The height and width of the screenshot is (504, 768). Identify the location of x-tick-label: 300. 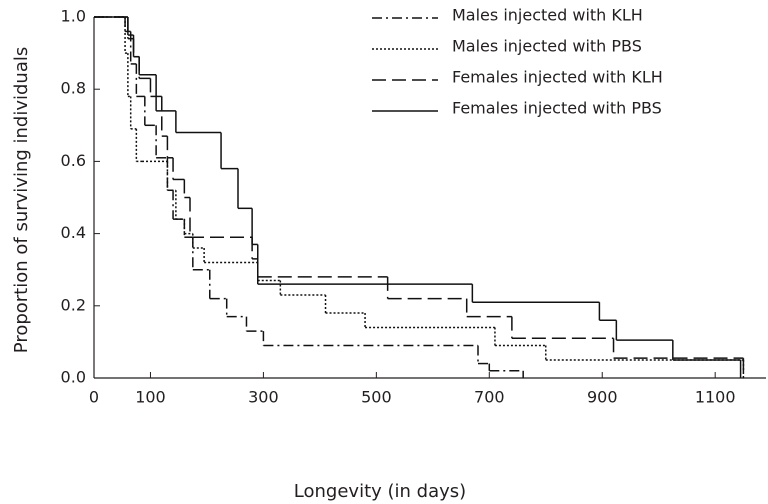
(263, 397).